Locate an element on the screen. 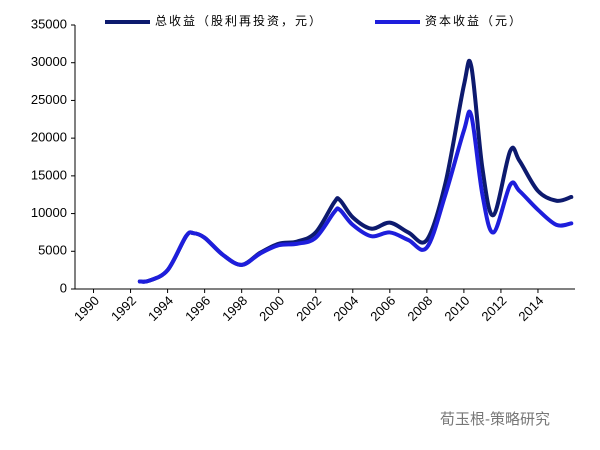 Image resolution: width=600 pixels, height=450 pixels. x-tick-label: 2004 is located at coordinates (345, 308).